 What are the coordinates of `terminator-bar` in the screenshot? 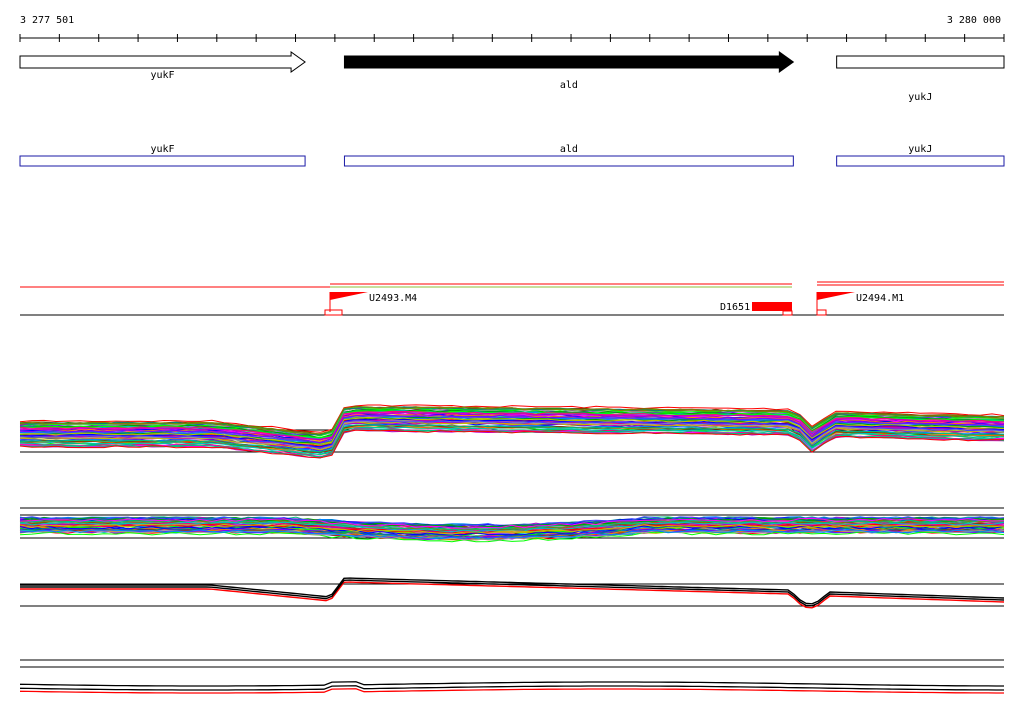 It's located at (772, 306).